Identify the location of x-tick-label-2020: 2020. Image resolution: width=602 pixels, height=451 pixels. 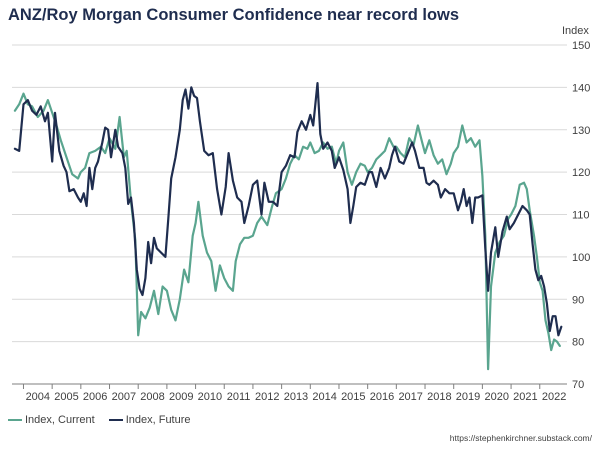
(496, 397).